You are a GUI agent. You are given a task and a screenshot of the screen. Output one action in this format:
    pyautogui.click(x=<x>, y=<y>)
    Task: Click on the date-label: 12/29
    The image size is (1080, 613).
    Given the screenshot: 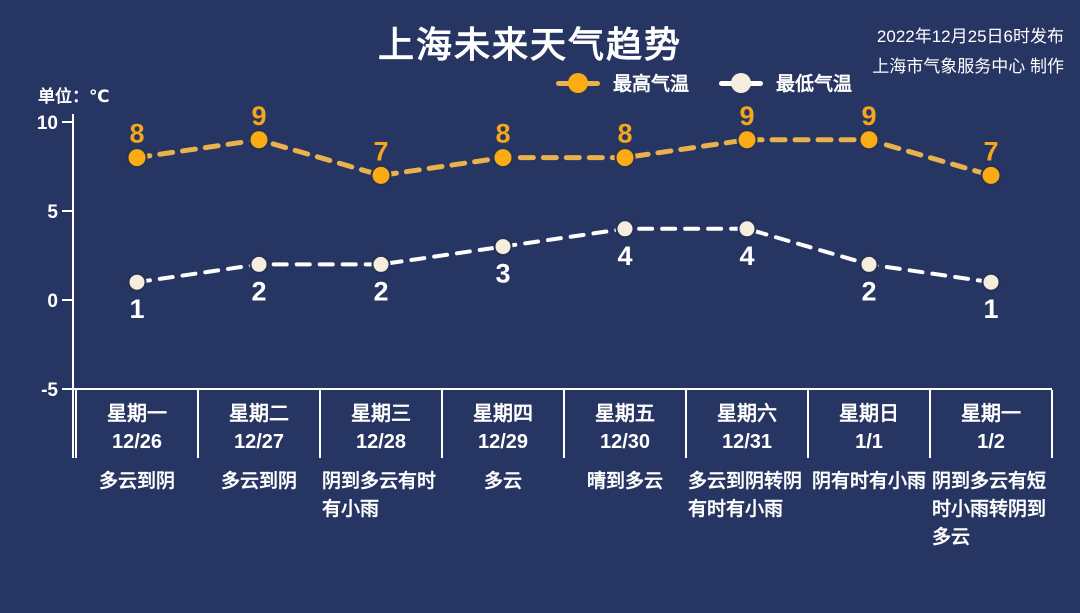 What is the action you would take?
    pyautogui.click(x=503, y=442)
    